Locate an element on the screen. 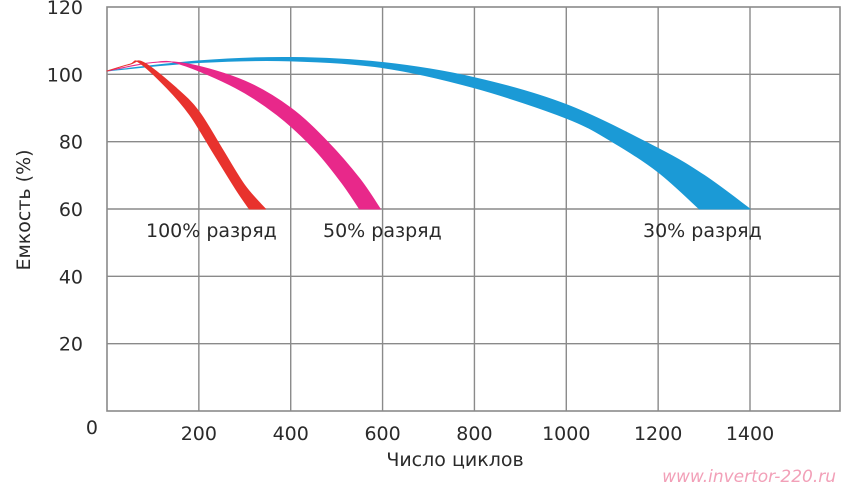 The width and height of the screenshot is (850, 494). y-axis-title: Емкость (%) is located at coordinates (24, 209).